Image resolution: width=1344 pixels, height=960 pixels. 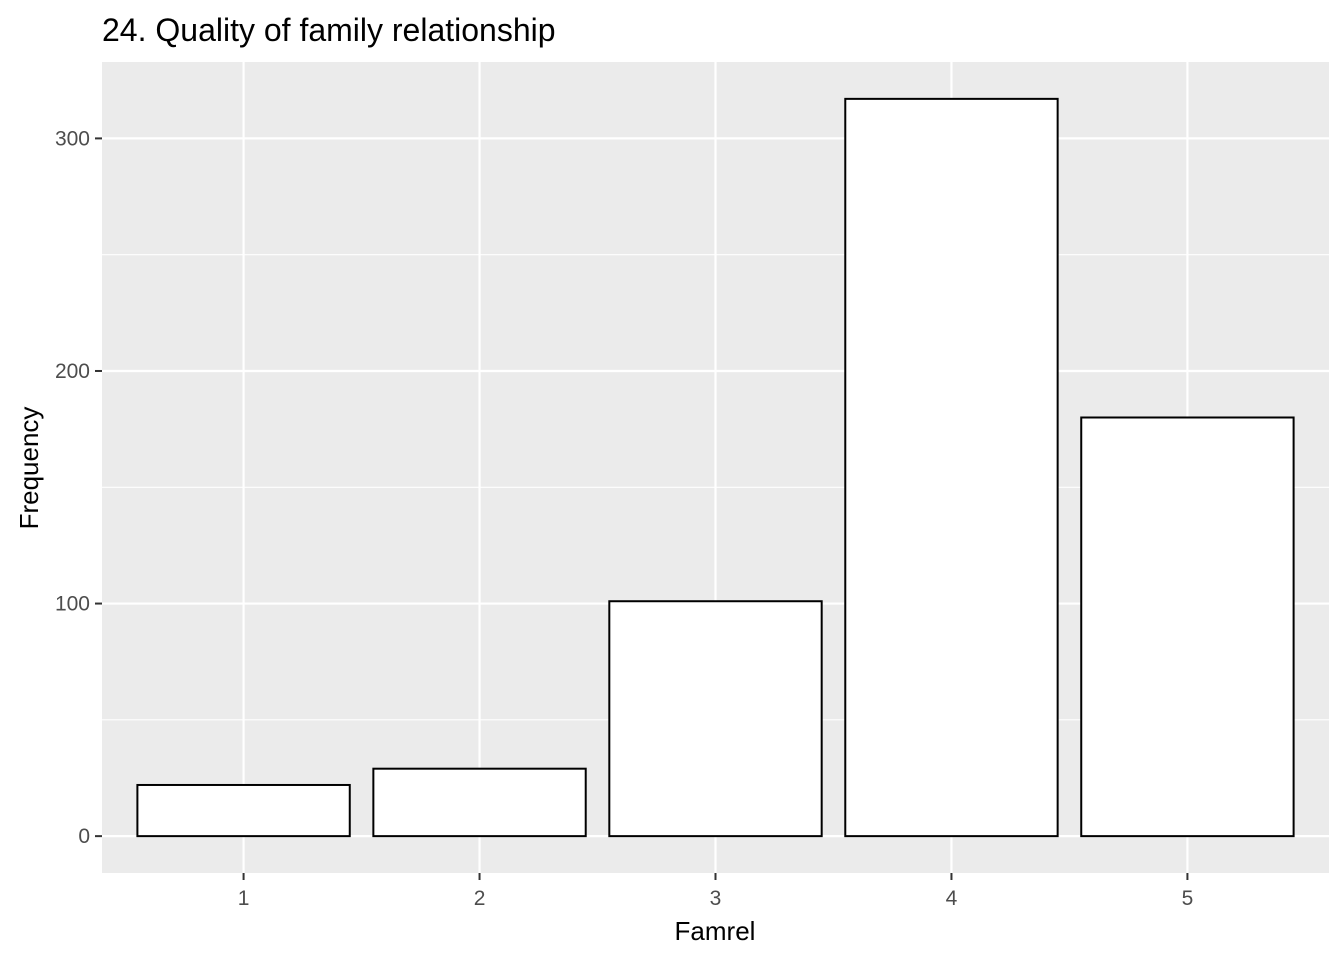 I want to click on y-tick-label: 100, so click(x=72, y=604).